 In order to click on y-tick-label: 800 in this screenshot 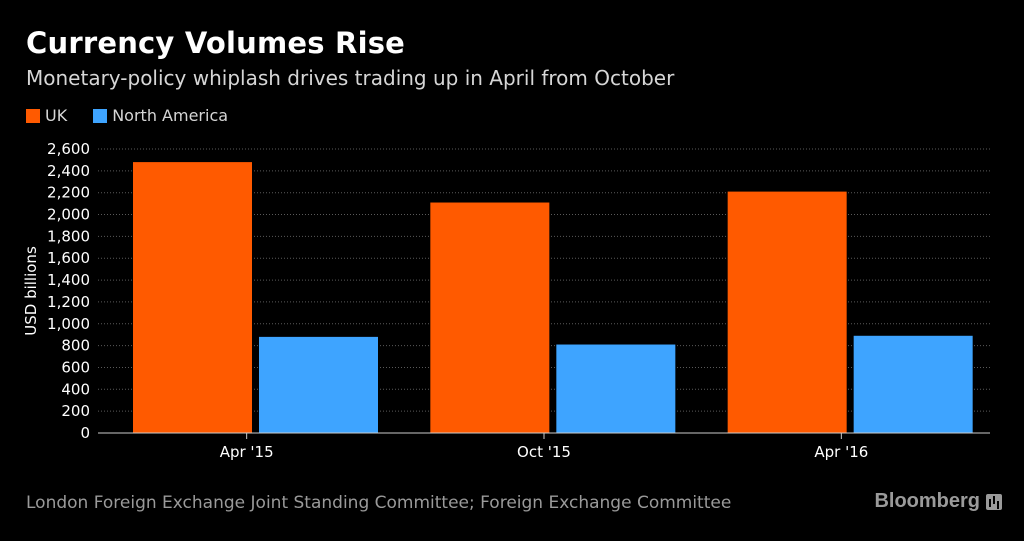, I will do `click(75, 346)`.